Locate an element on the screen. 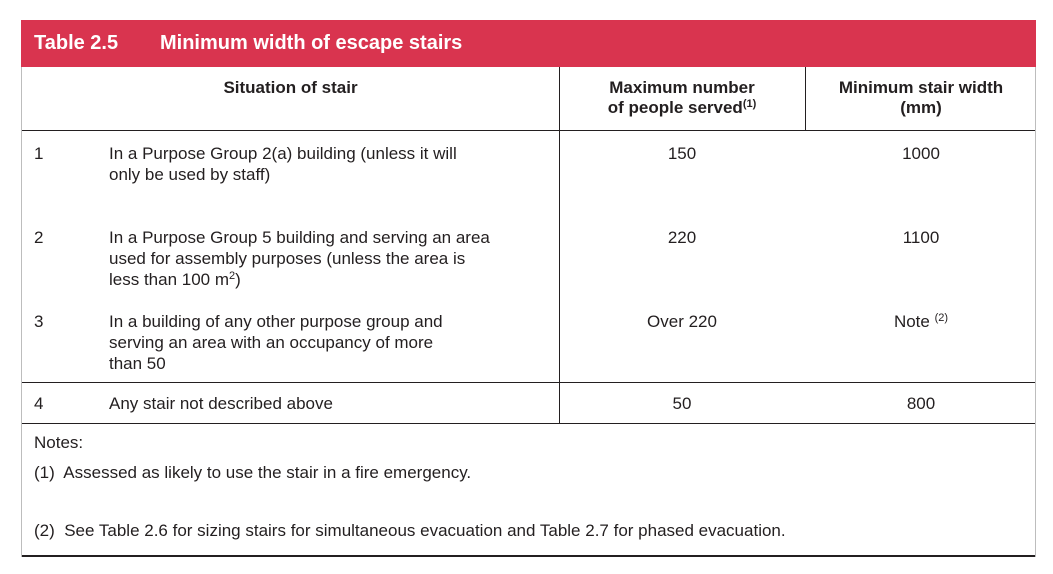 The width and height of the screenshot is (1053, 574). row-max-people: Over 220 is located at coordinates (682, 321).